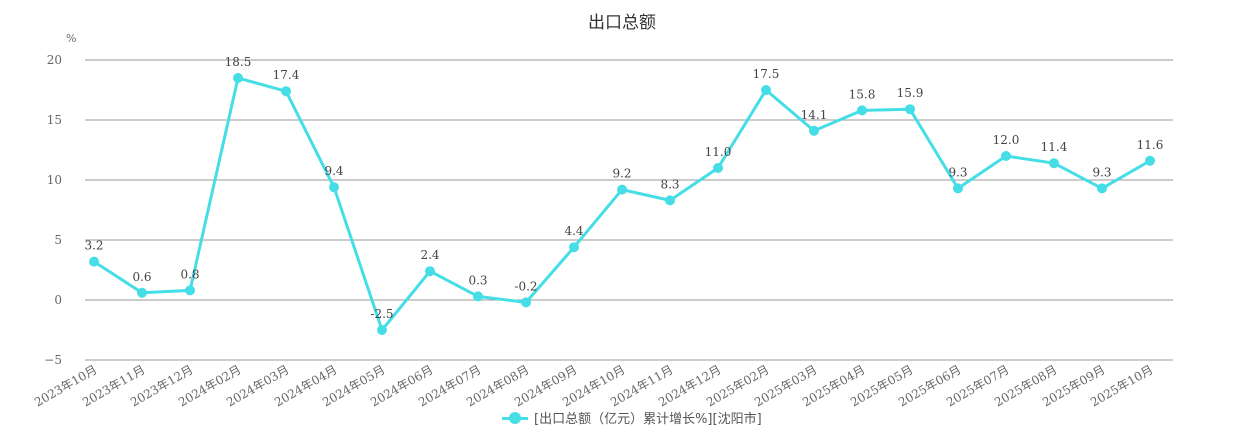 This screenshot has width=1244, height=440. What do you see at coordinates (286, 75) in the screenshot?
I see `data-label: 17.4` at bounding box center [286, 75].